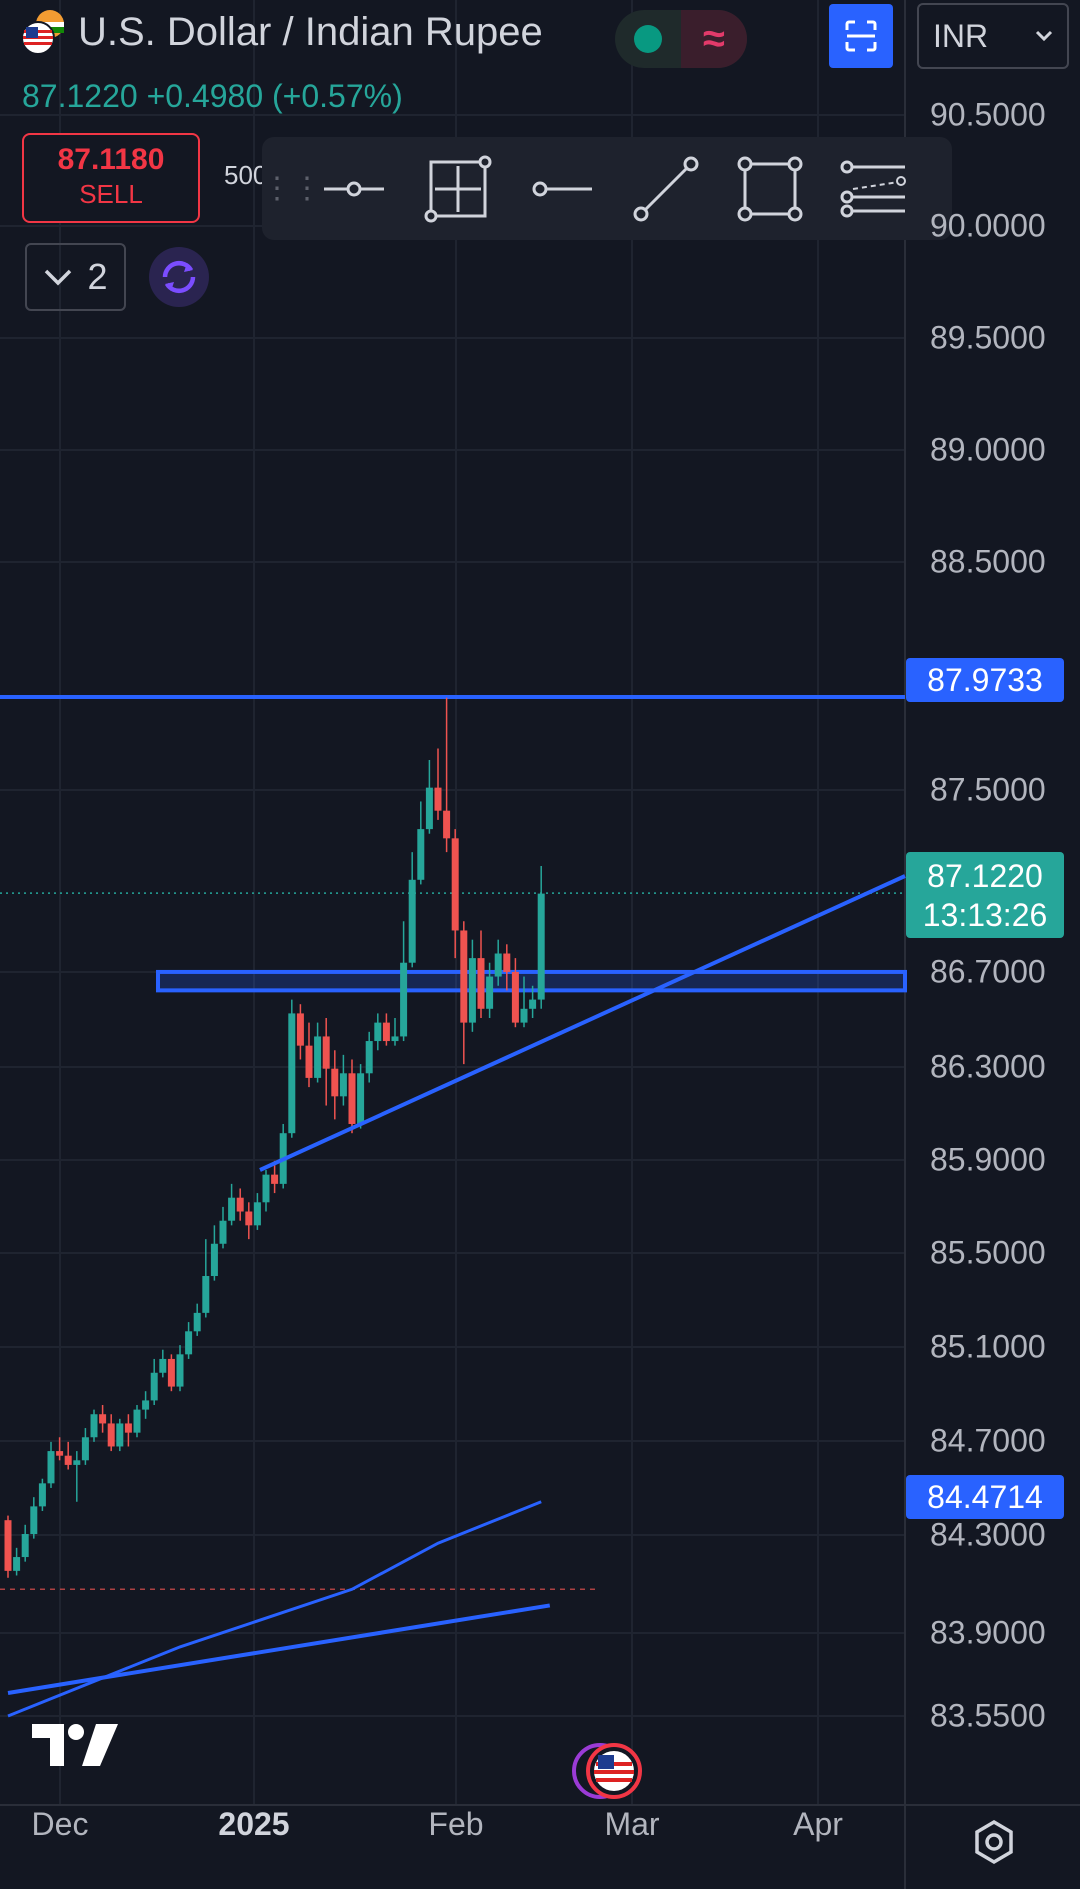 This screenshot has height=1889, width=1080. Describe the element at coordinates (988, 1346) in the screenshot. I see `price-axis-label: 85.1000` at that location.